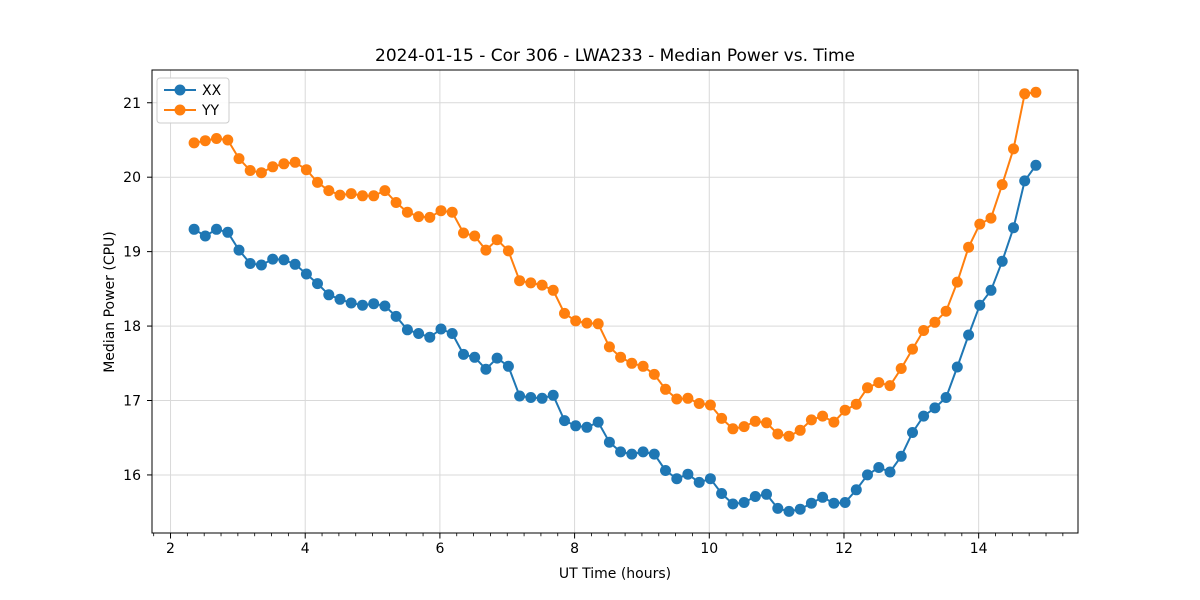 This screenshot has height=600, width=1200. I want to click on x-tick-label: 4, so click(305, 549).